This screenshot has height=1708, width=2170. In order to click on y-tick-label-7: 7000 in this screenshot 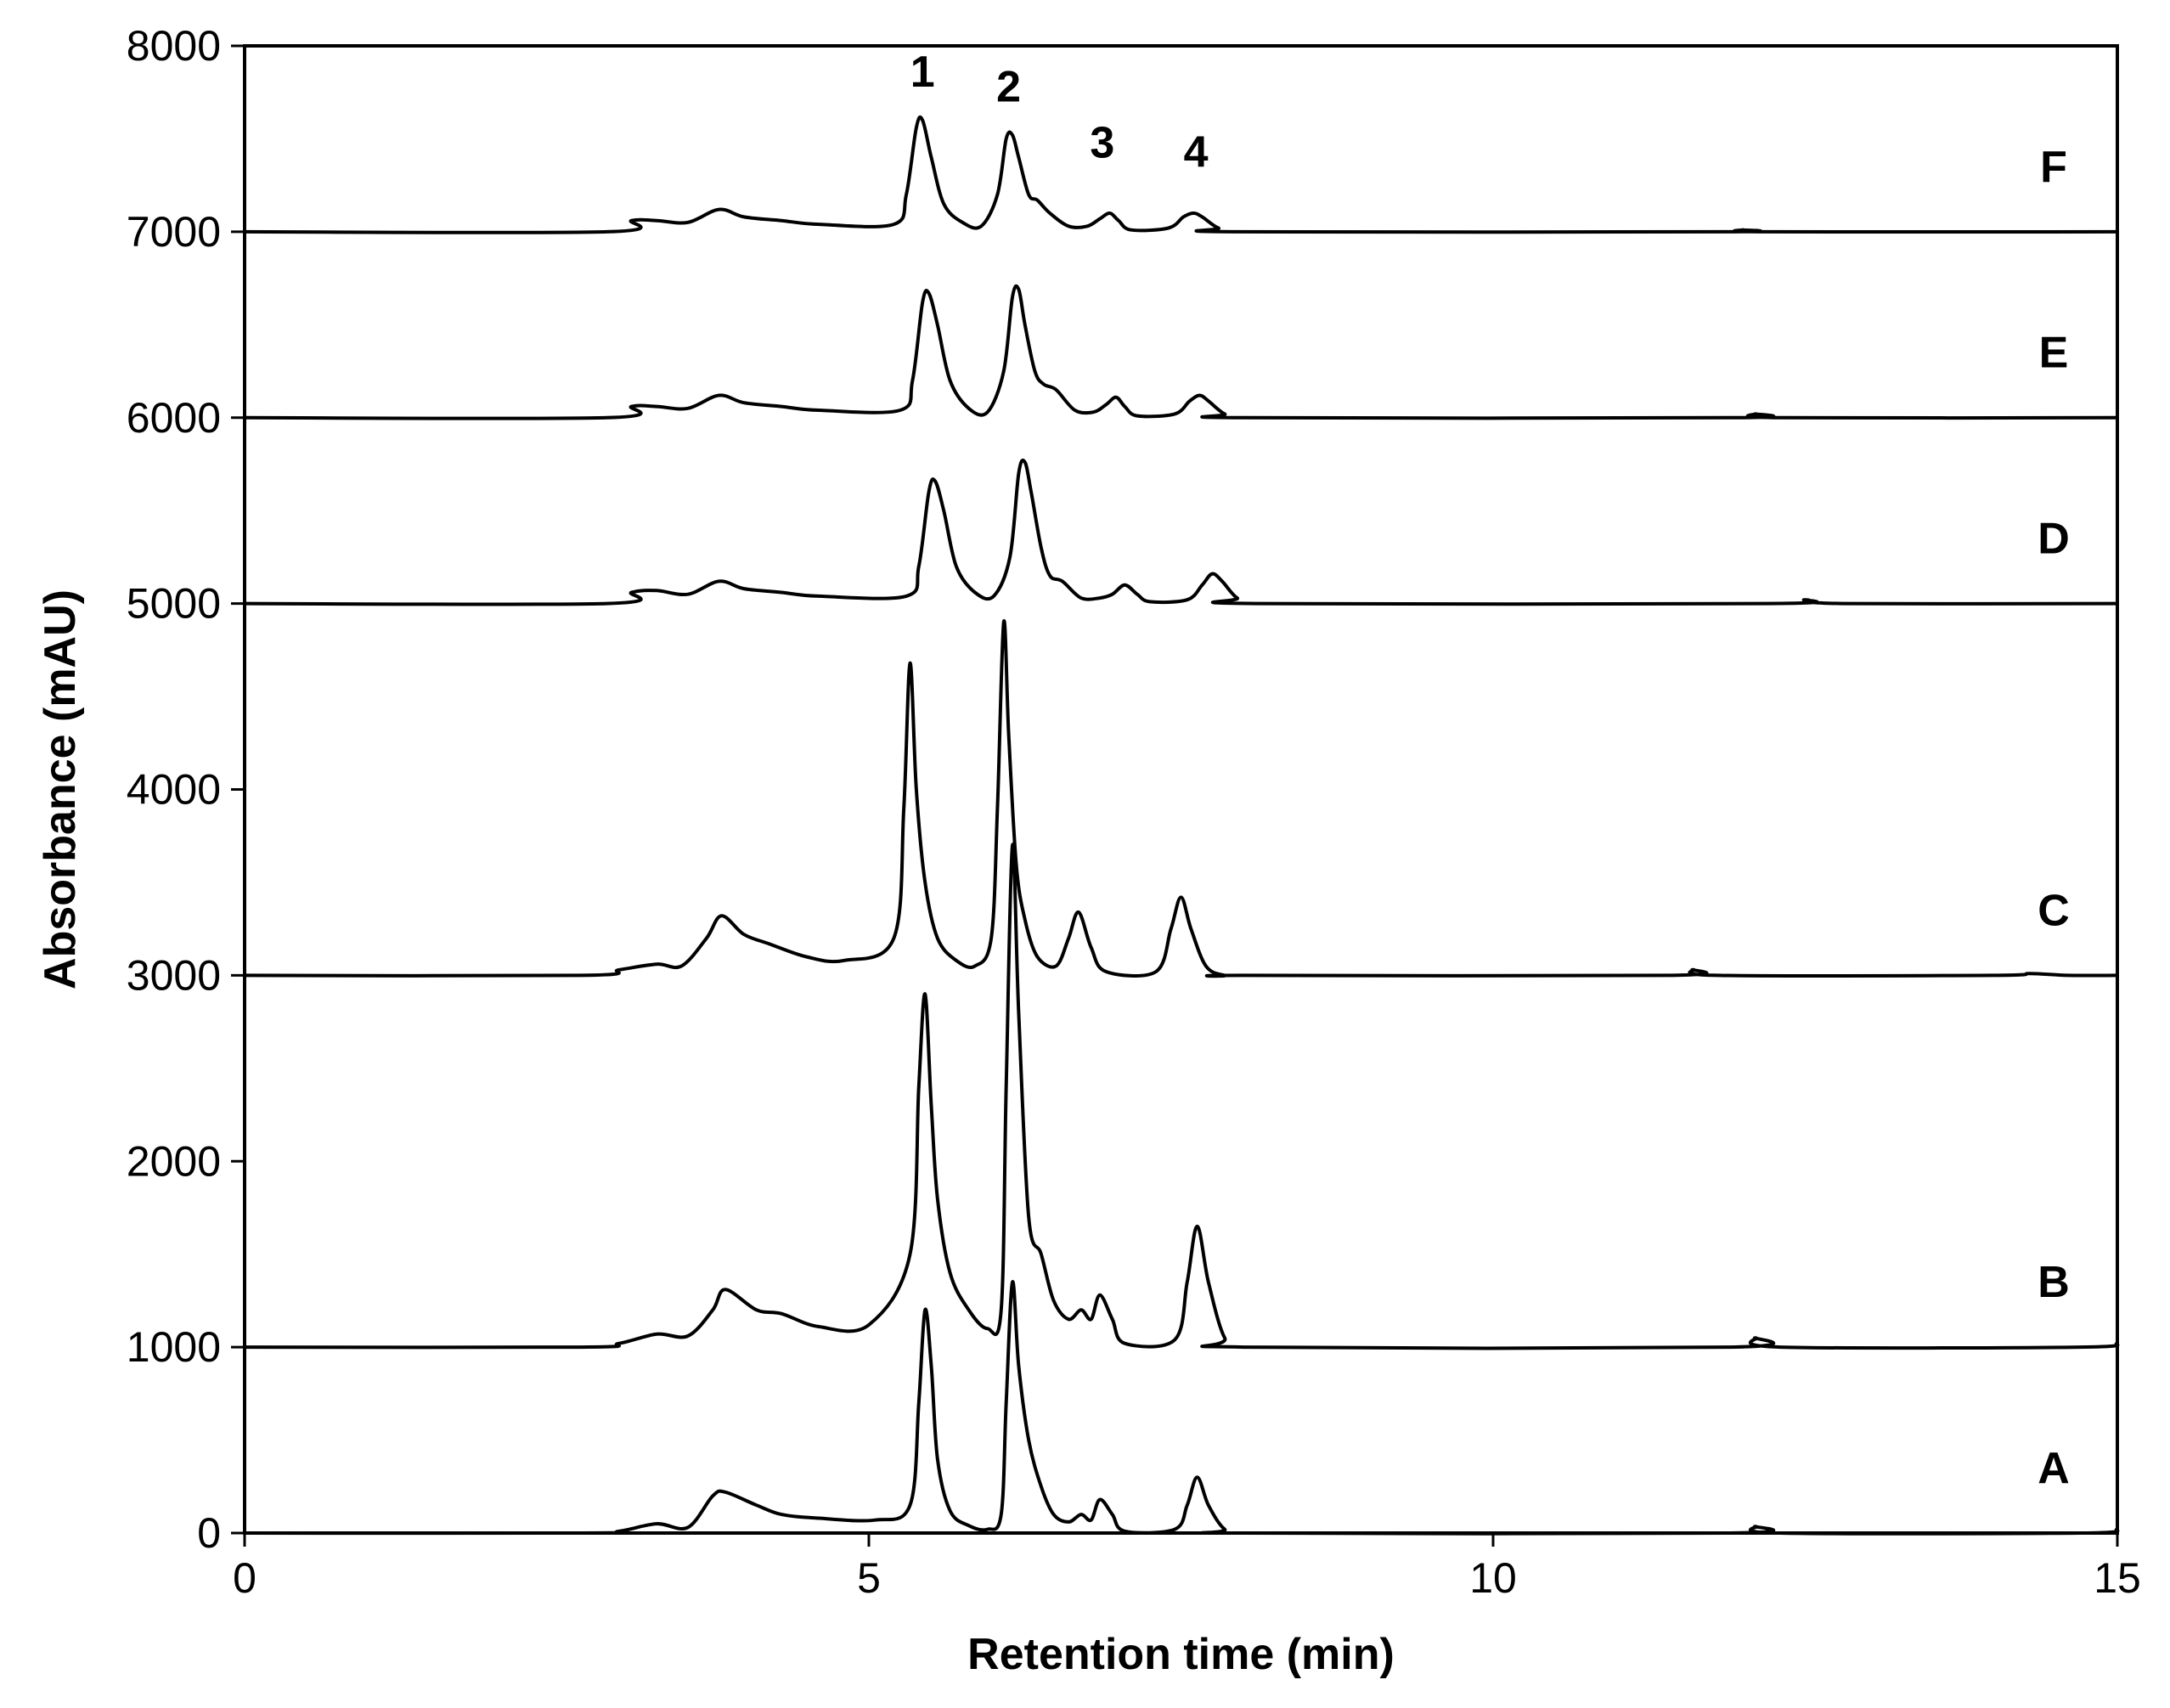, I will do `click(174, 232)`.